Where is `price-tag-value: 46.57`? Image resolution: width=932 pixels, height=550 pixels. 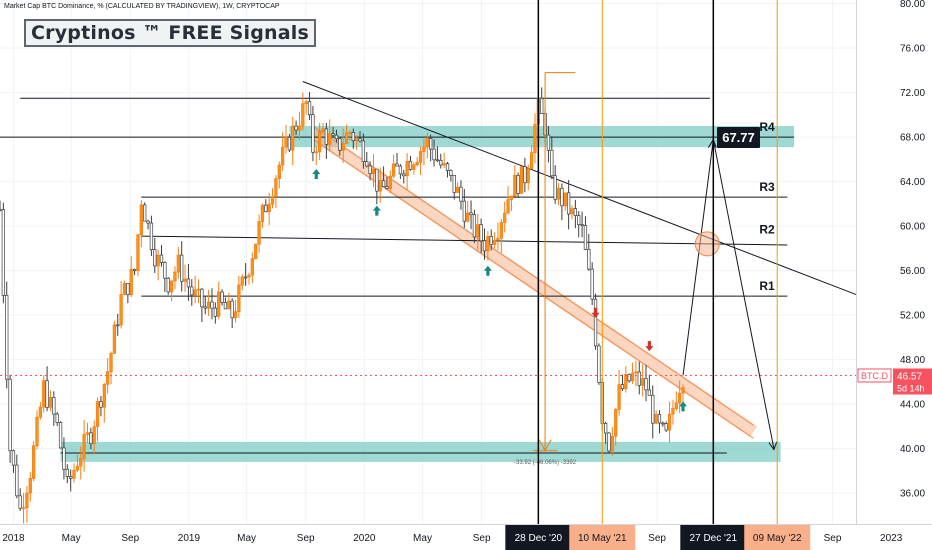
price-tag-value: 46.57 is located at coordinates (909, 376).